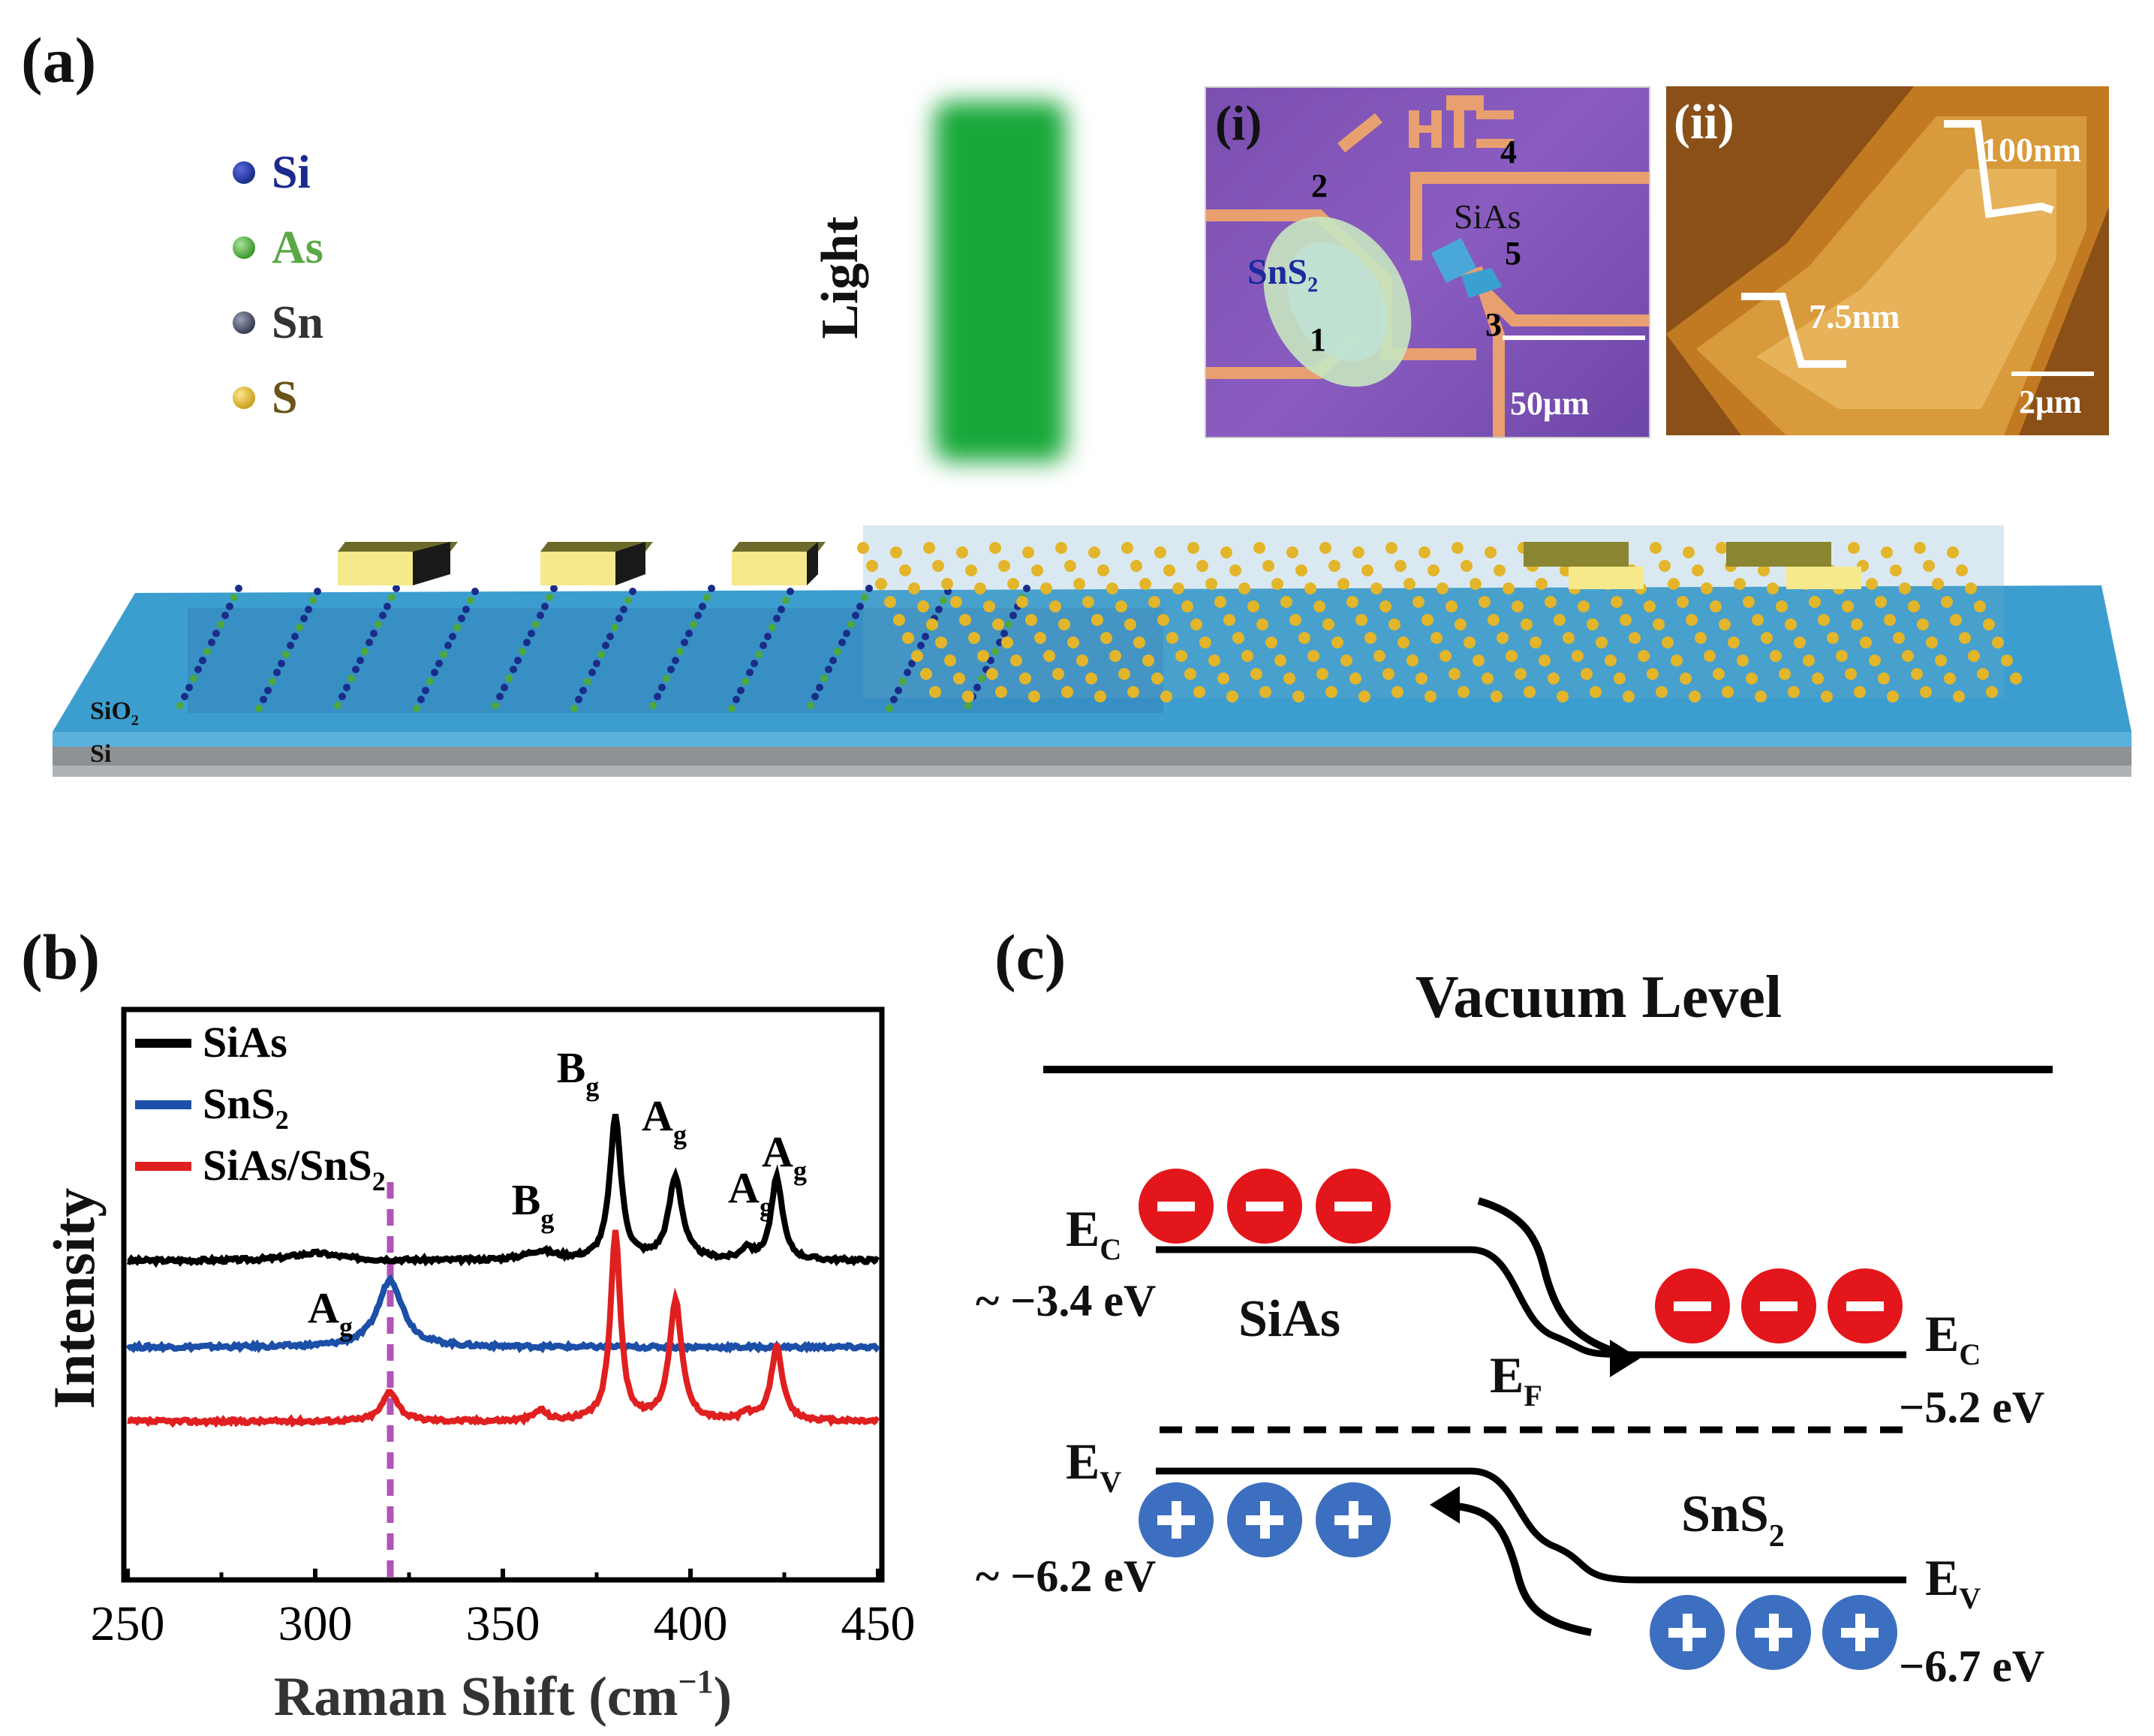  What do you see at coordinates (245, 1042) in the screenshot?
I see `legend-label: SiAs` at bounding box center [245, 1042].